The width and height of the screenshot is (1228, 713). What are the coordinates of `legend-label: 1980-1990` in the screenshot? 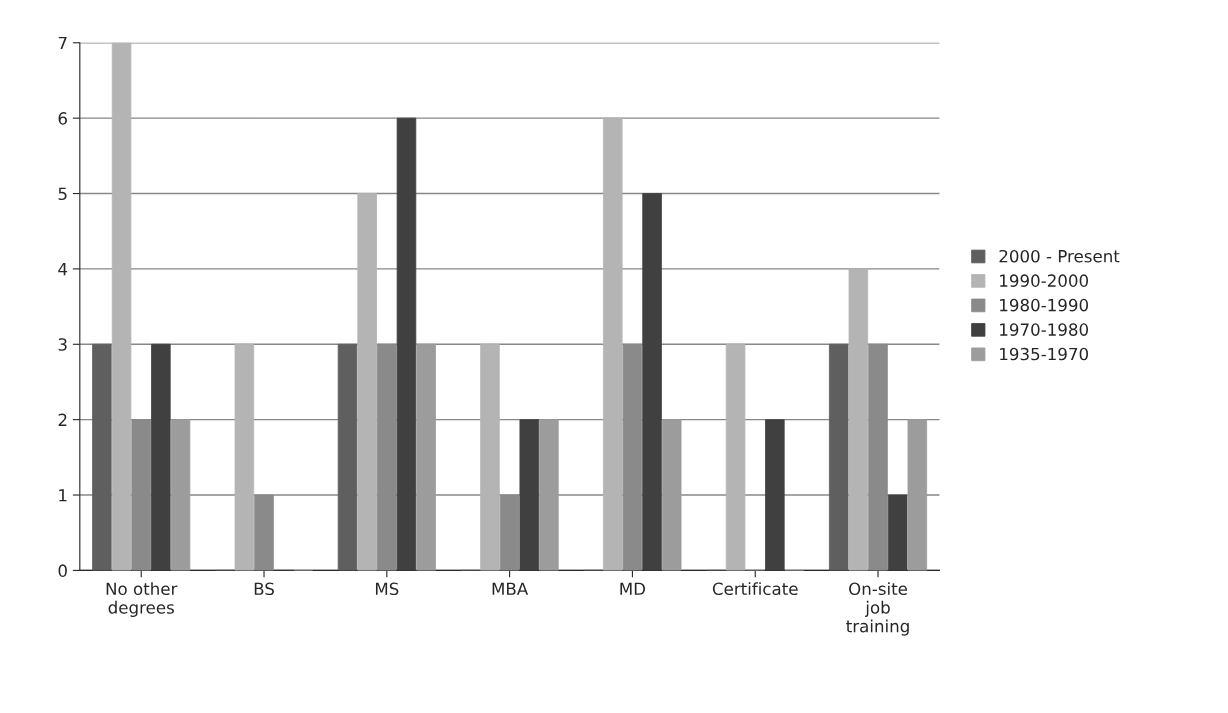 It's located at (1044, 305).